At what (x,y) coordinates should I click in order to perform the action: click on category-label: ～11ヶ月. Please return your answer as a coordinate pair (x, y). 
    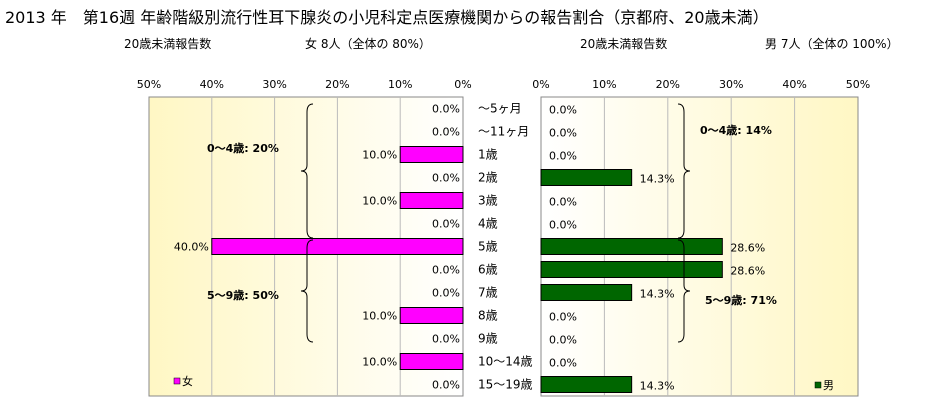
    Looking at the image, I should click on (503, 132).